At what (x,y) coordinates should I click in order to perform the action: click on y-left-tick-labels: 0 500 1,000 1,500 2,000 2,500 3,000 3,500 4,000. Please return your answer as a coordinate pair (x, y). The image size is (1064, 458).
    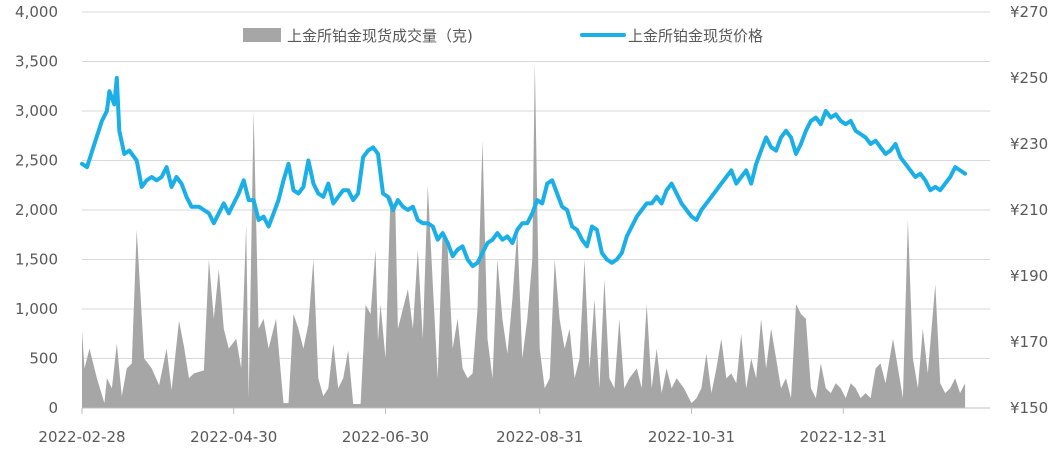
    Looking at the image, I should click on (36, 210).